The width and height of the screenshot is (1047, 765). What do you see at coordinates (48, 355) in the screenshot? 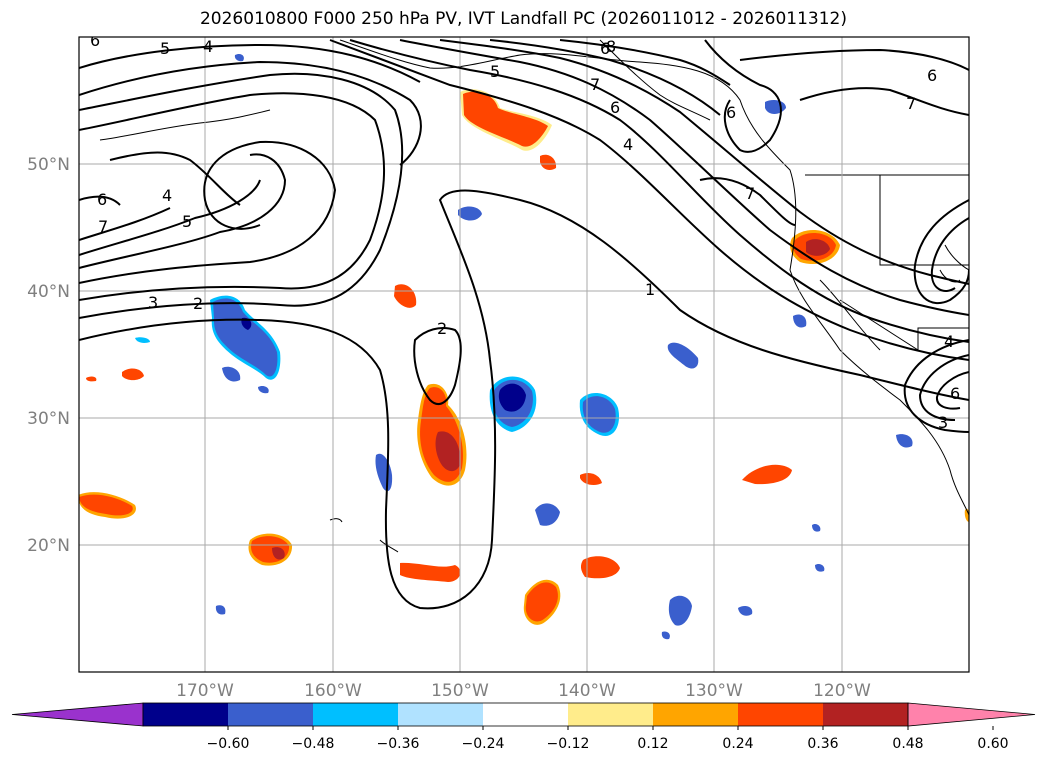
I see `latitude-labels: 50°N 40°N 30°N 20°N` at bounding box center [48, 355].